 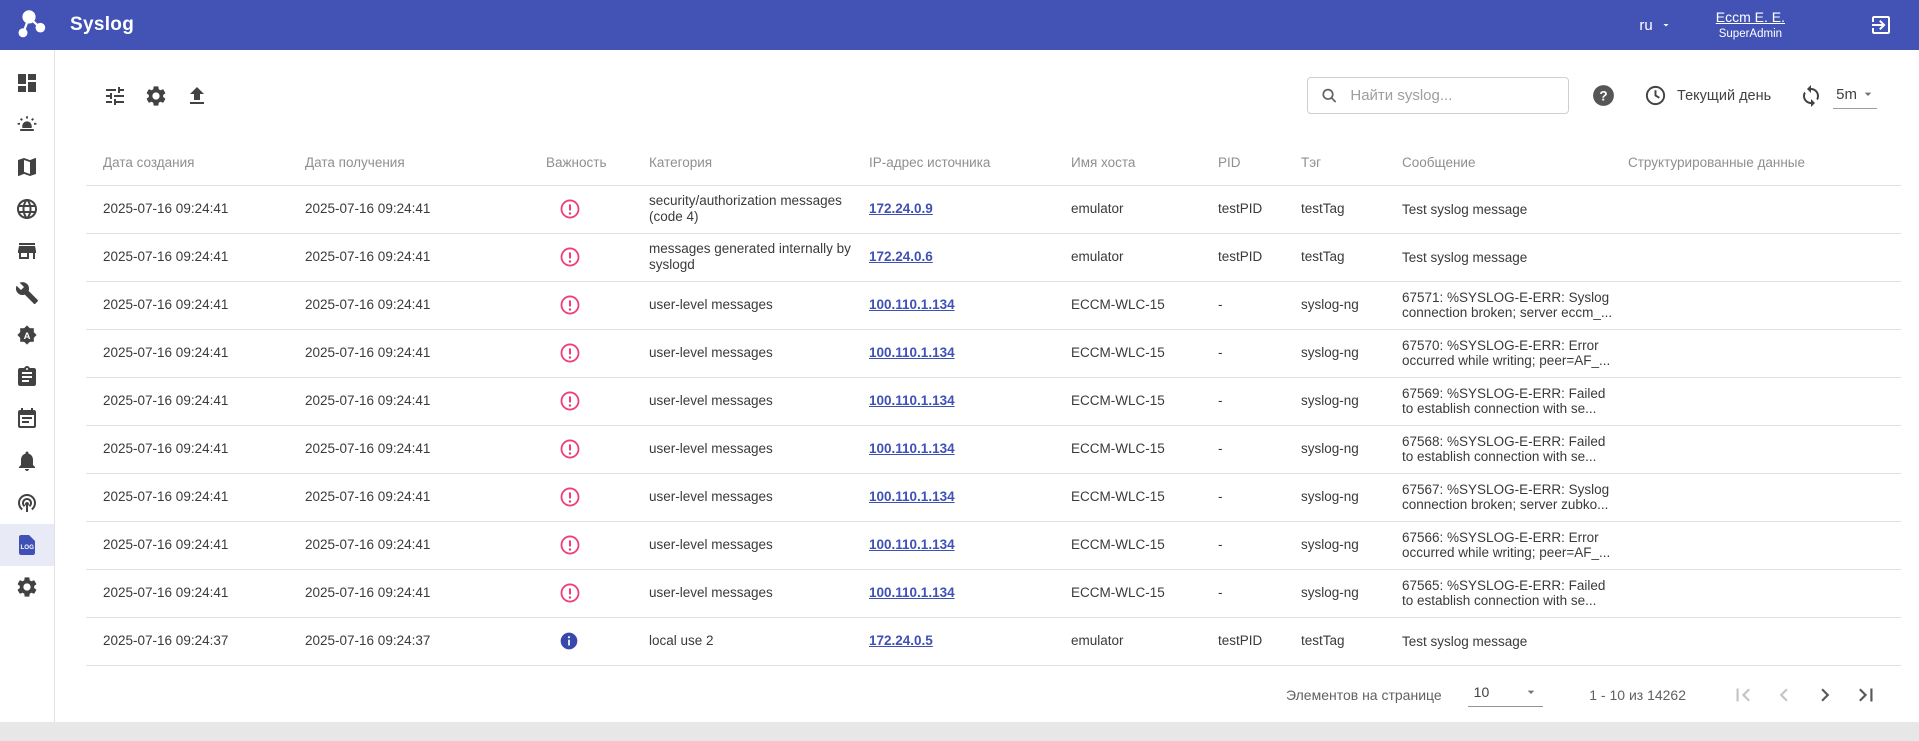 I want to click on storefront-icon, so click(x=27, y=251).